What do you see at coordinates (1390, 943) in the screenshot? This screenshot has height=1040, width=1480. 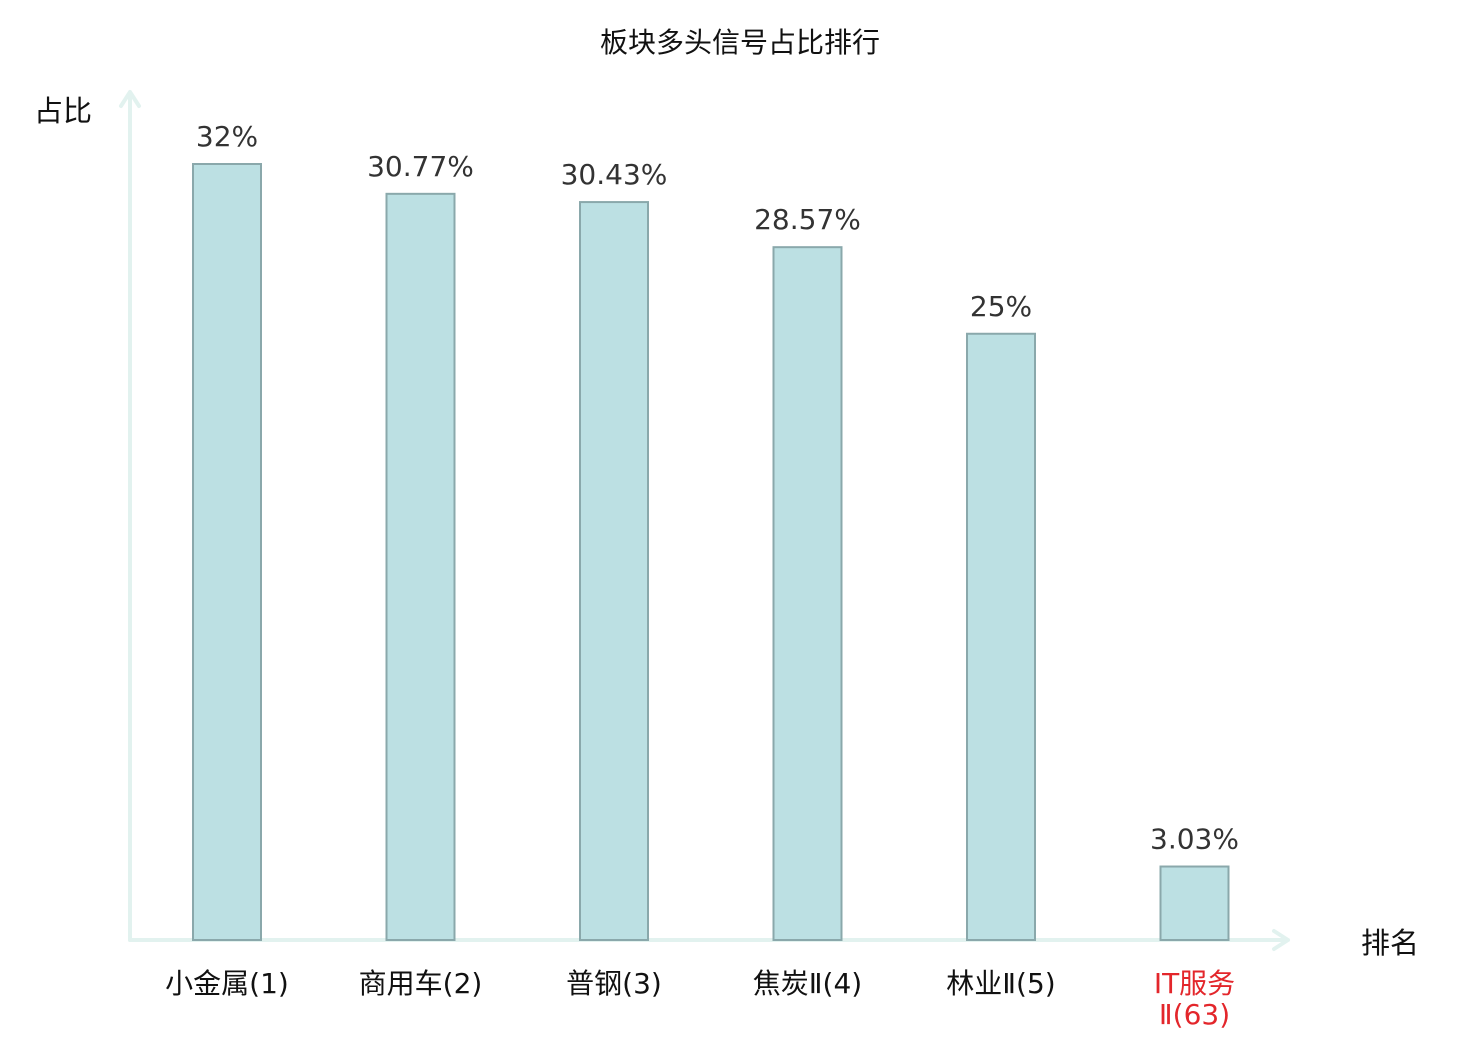 I see `x-axis-title: 排名` at bounding box center [1390, 943].